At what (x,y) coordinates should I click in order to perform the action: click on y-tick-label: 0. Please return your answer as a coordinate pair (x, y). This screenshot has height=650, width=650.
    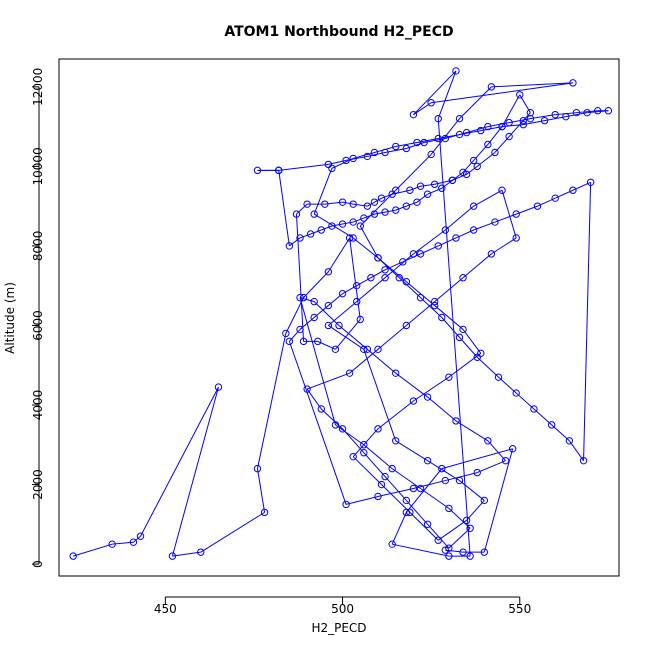
    Looking at the image, I should click on (38, 564).